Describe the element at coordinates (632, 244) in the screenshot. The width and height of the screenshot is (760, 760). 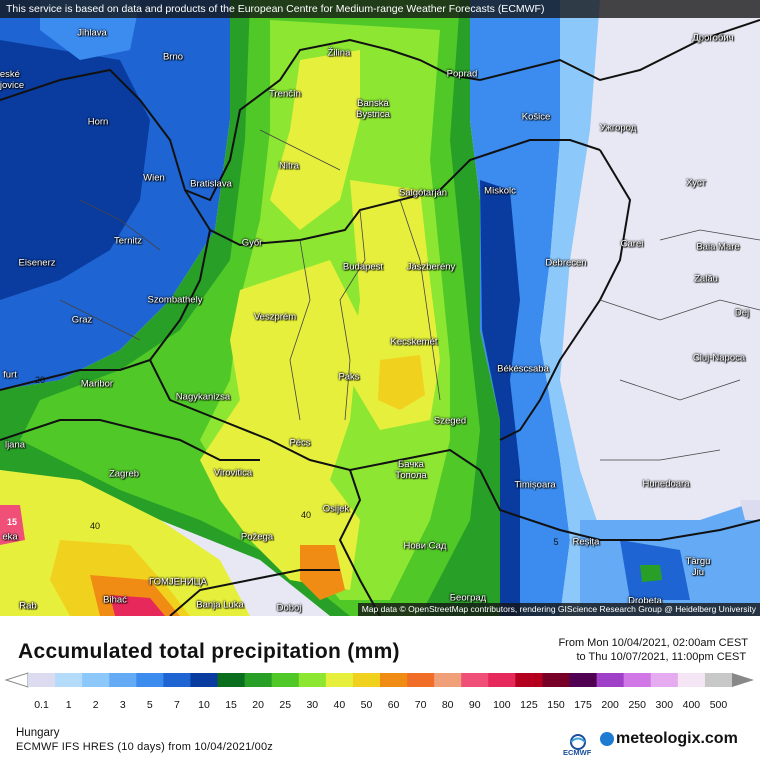
I see `city-label: Carei` at that location.